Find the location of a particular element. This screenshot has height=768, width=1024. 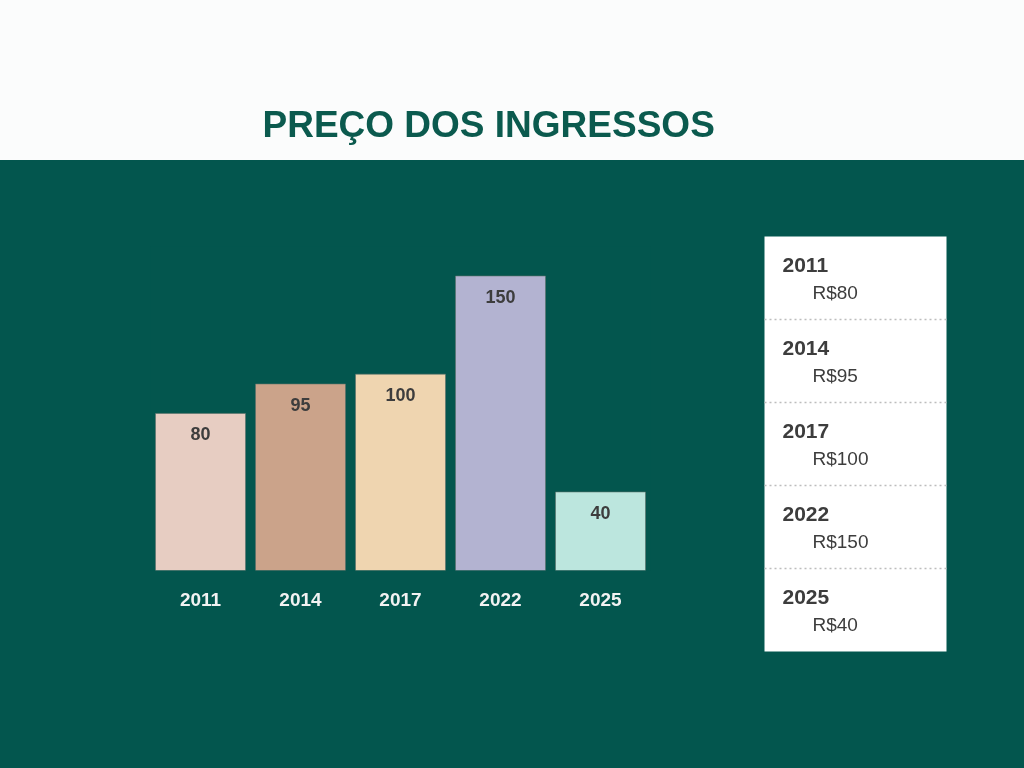

text: R$150 is located at coordinates (840, 541).